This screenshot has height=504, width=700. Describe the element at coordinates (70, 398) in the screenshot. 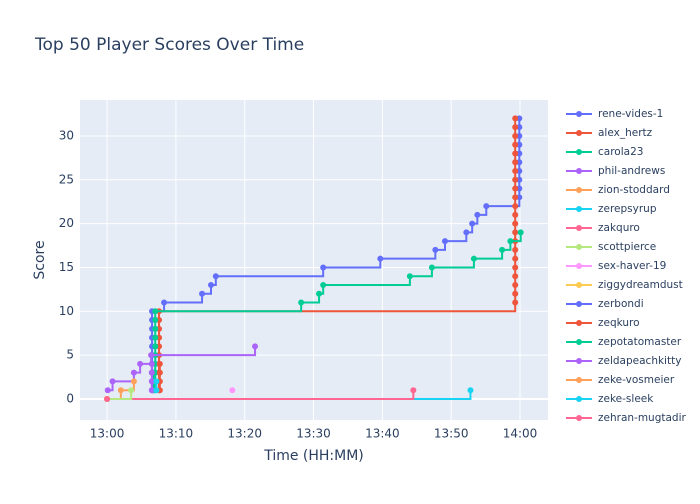

I see `y-tick-label: 0` at that location.